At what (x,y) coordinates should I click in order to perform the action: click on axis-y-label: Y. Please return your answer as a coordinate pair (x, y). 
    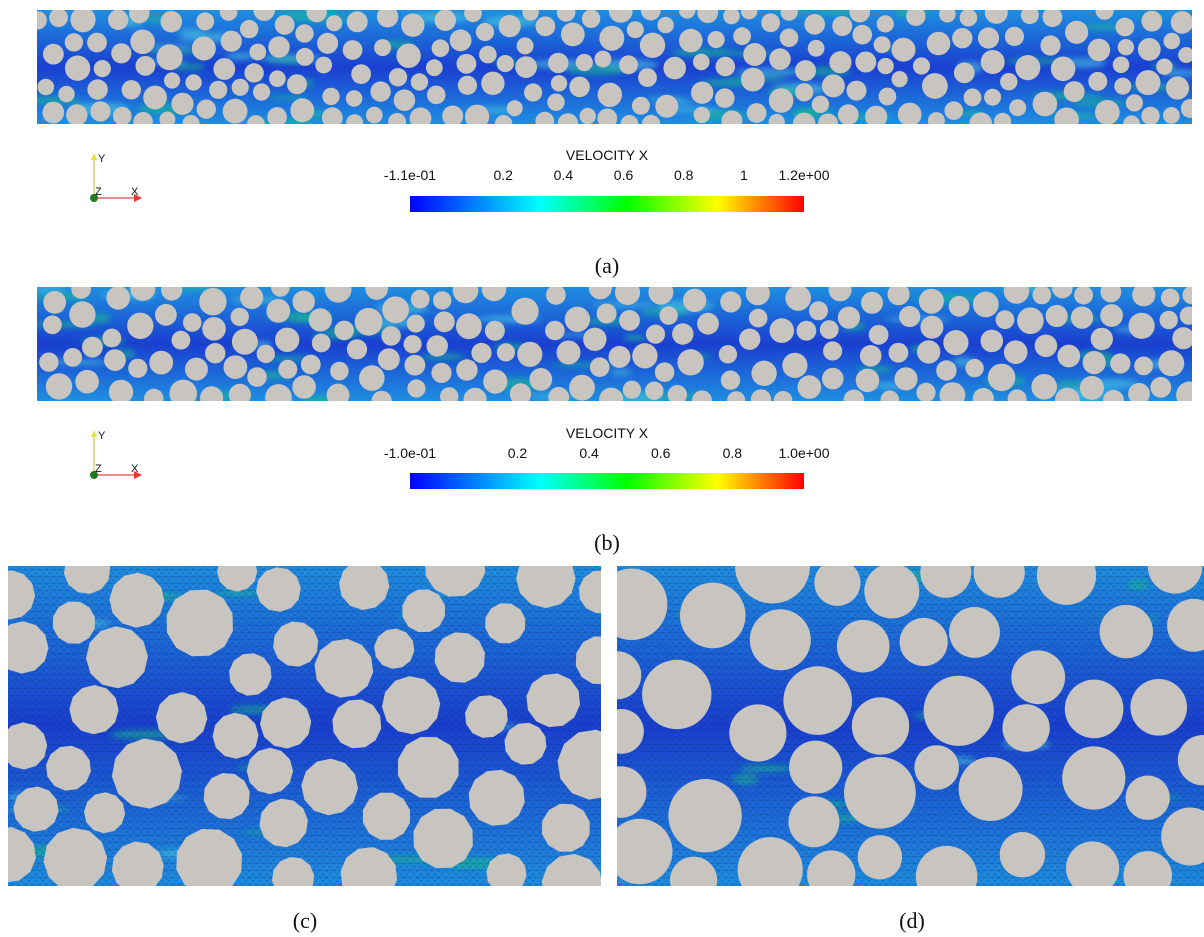
    Looking at the image, I should click on (102, 436).